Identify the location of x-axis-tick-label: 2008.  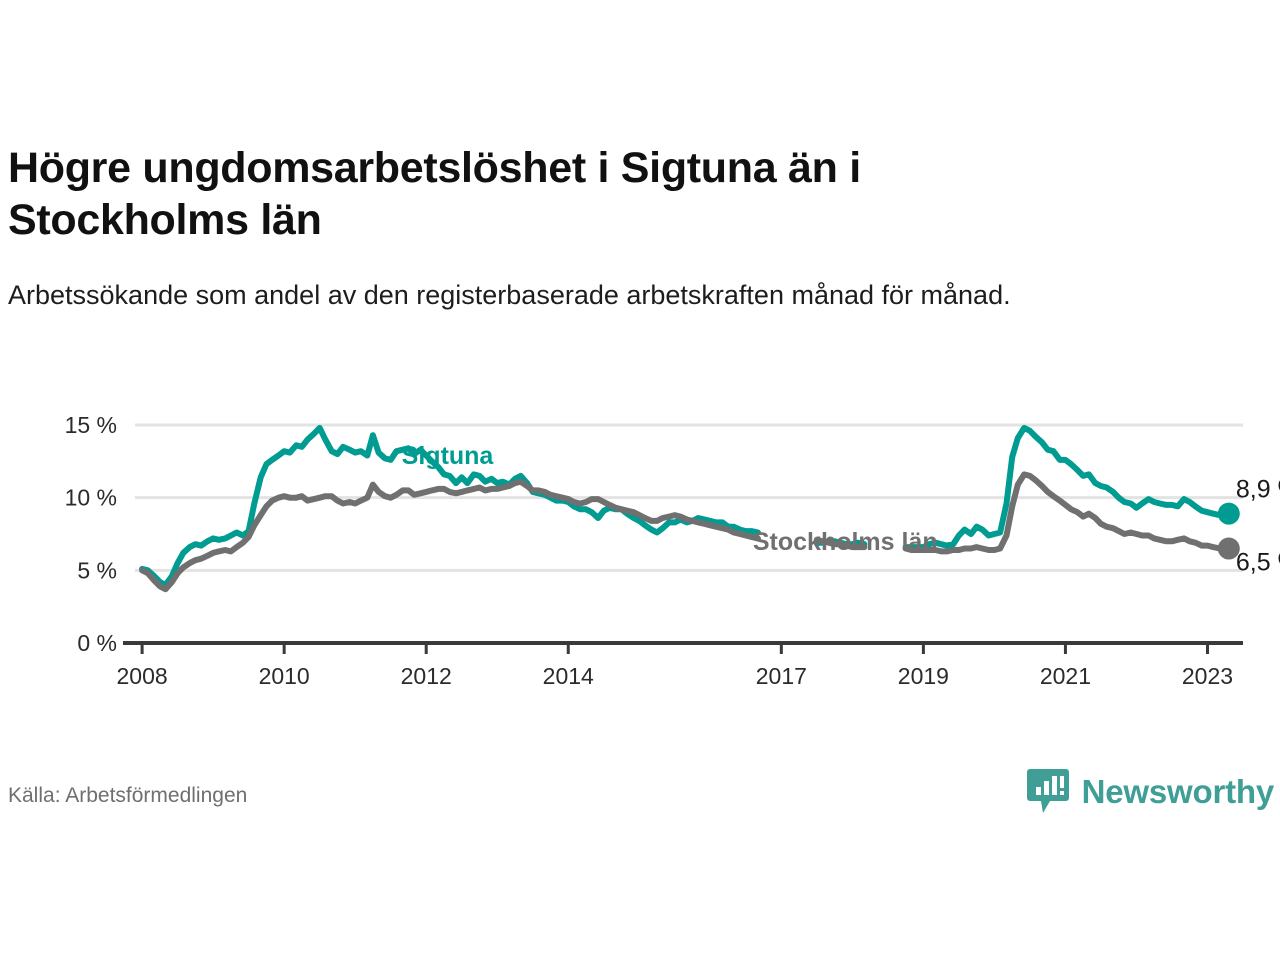
(142, 676).